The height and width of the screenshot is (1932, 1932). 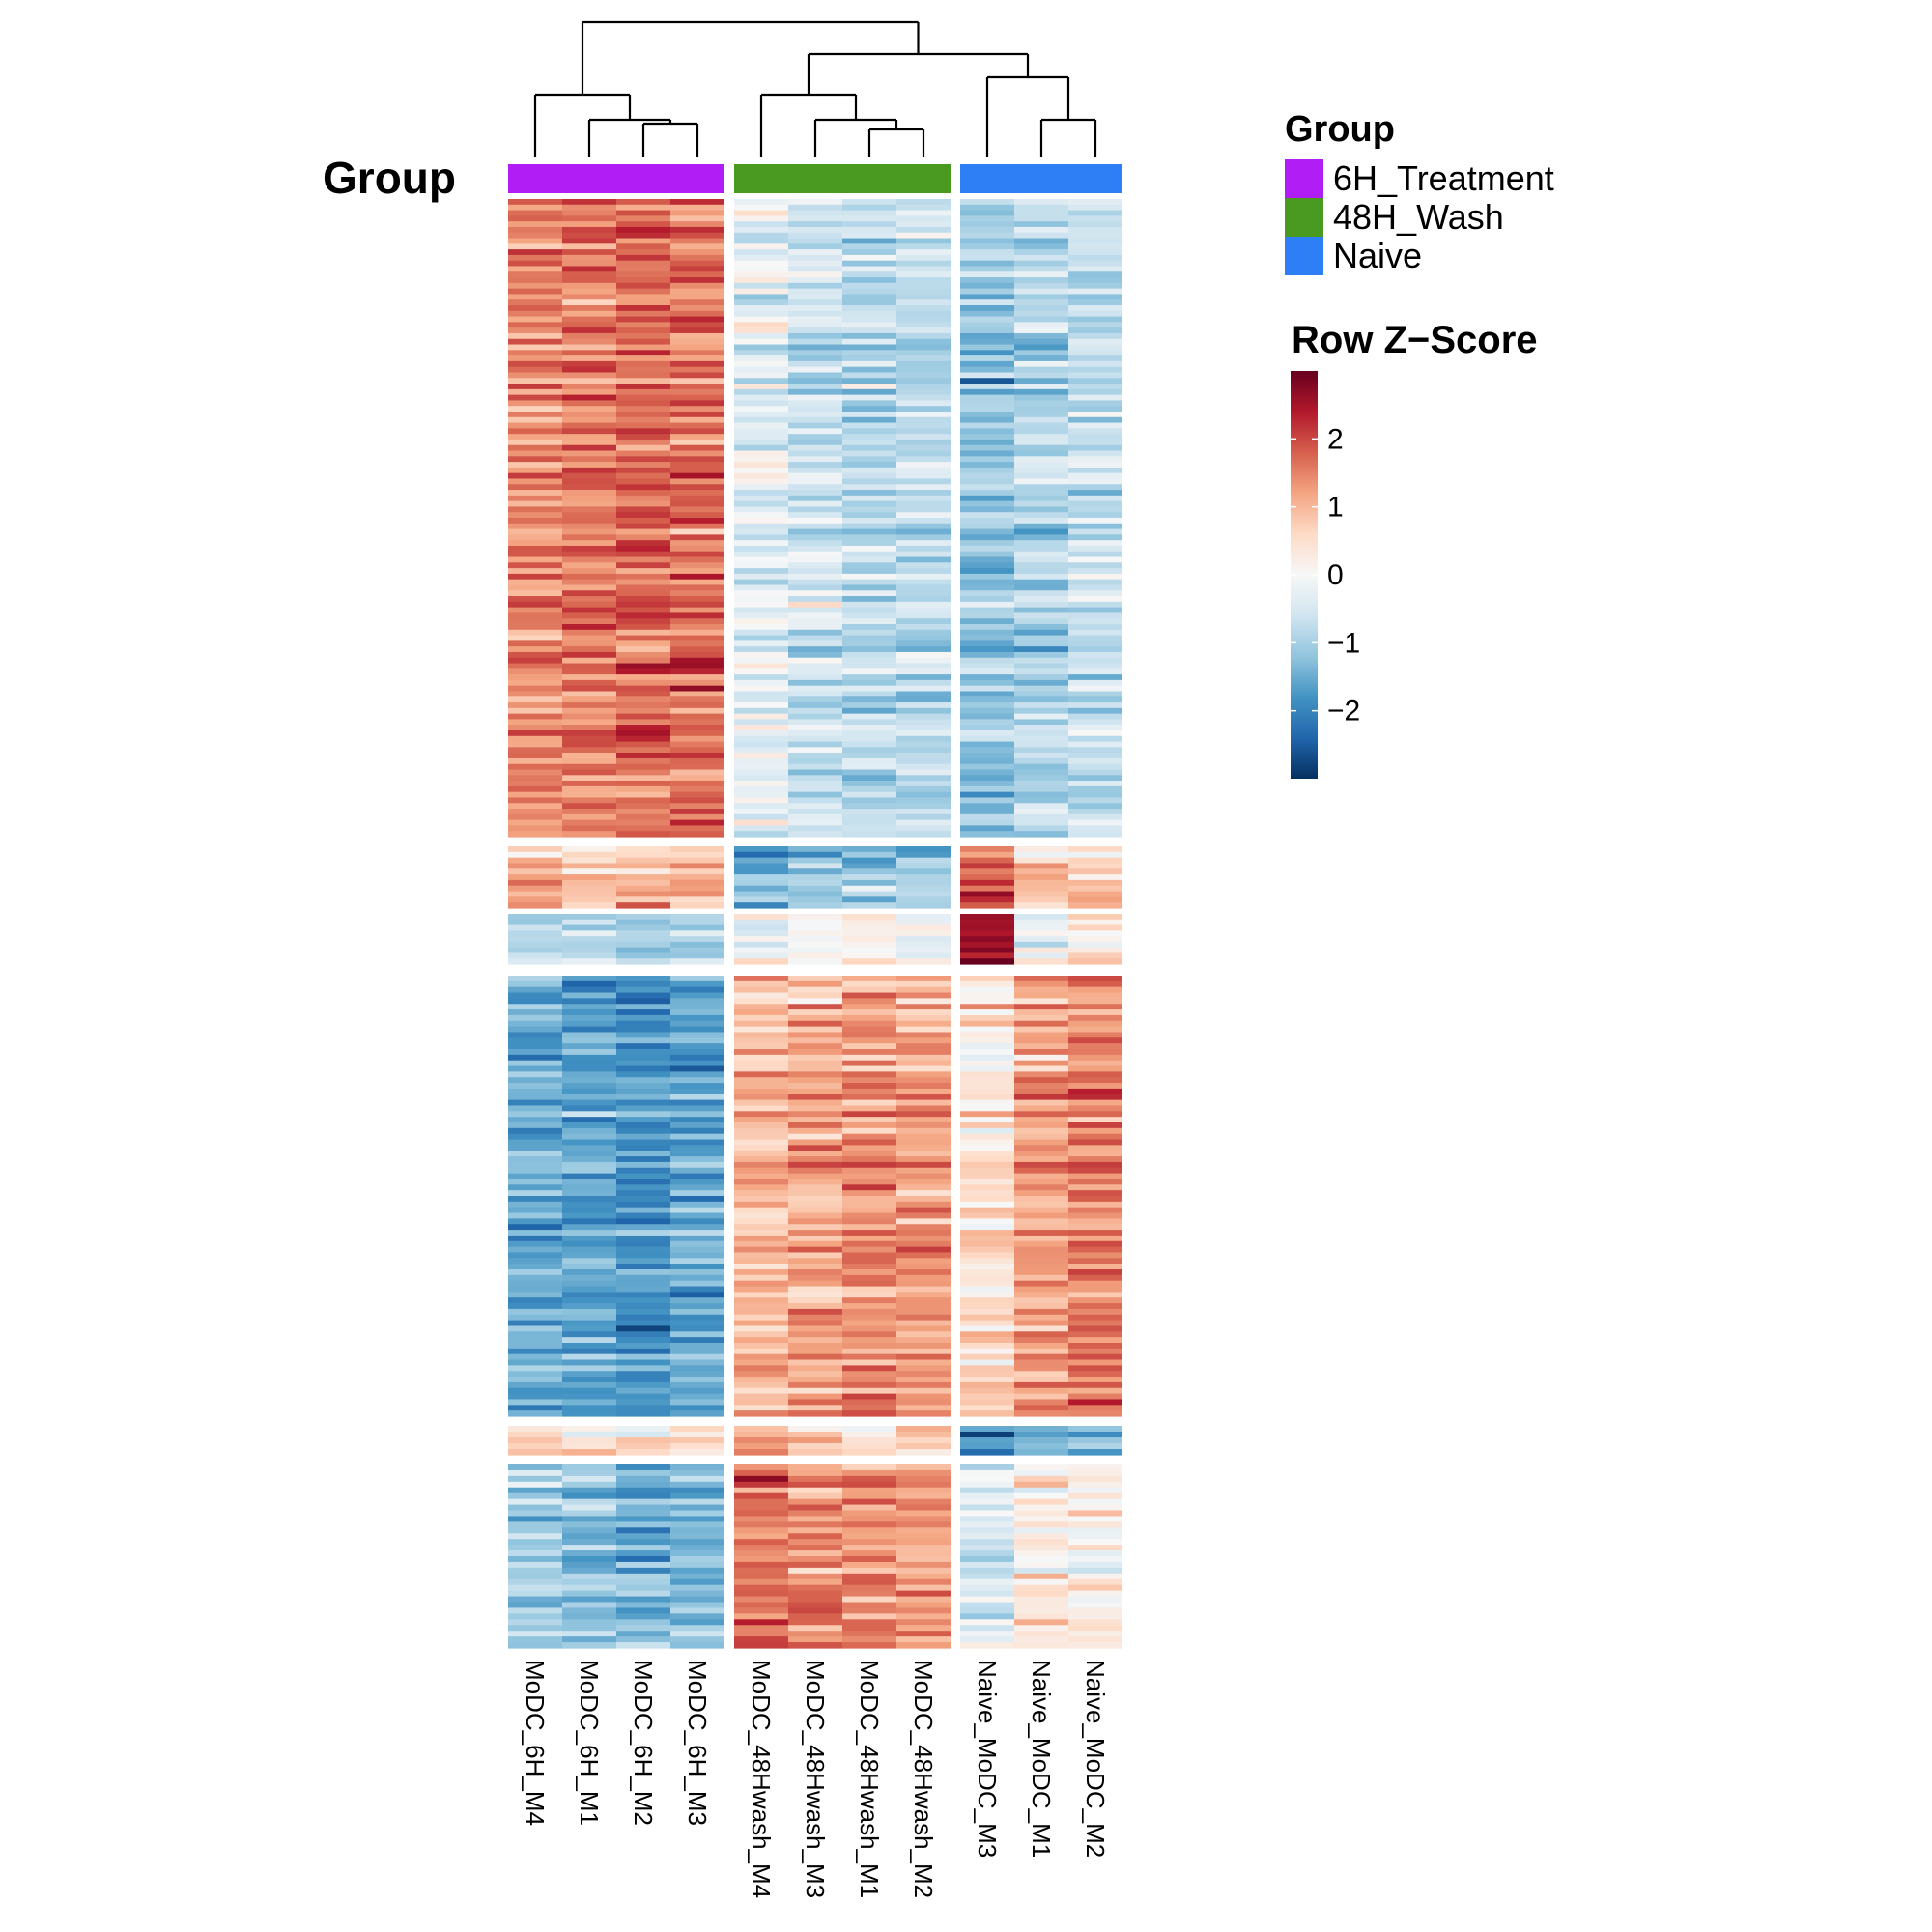 What do you see at coordinates (815, 88) in the screenshot?
I see `column-dendrogram` at bounding box center [815, 88].